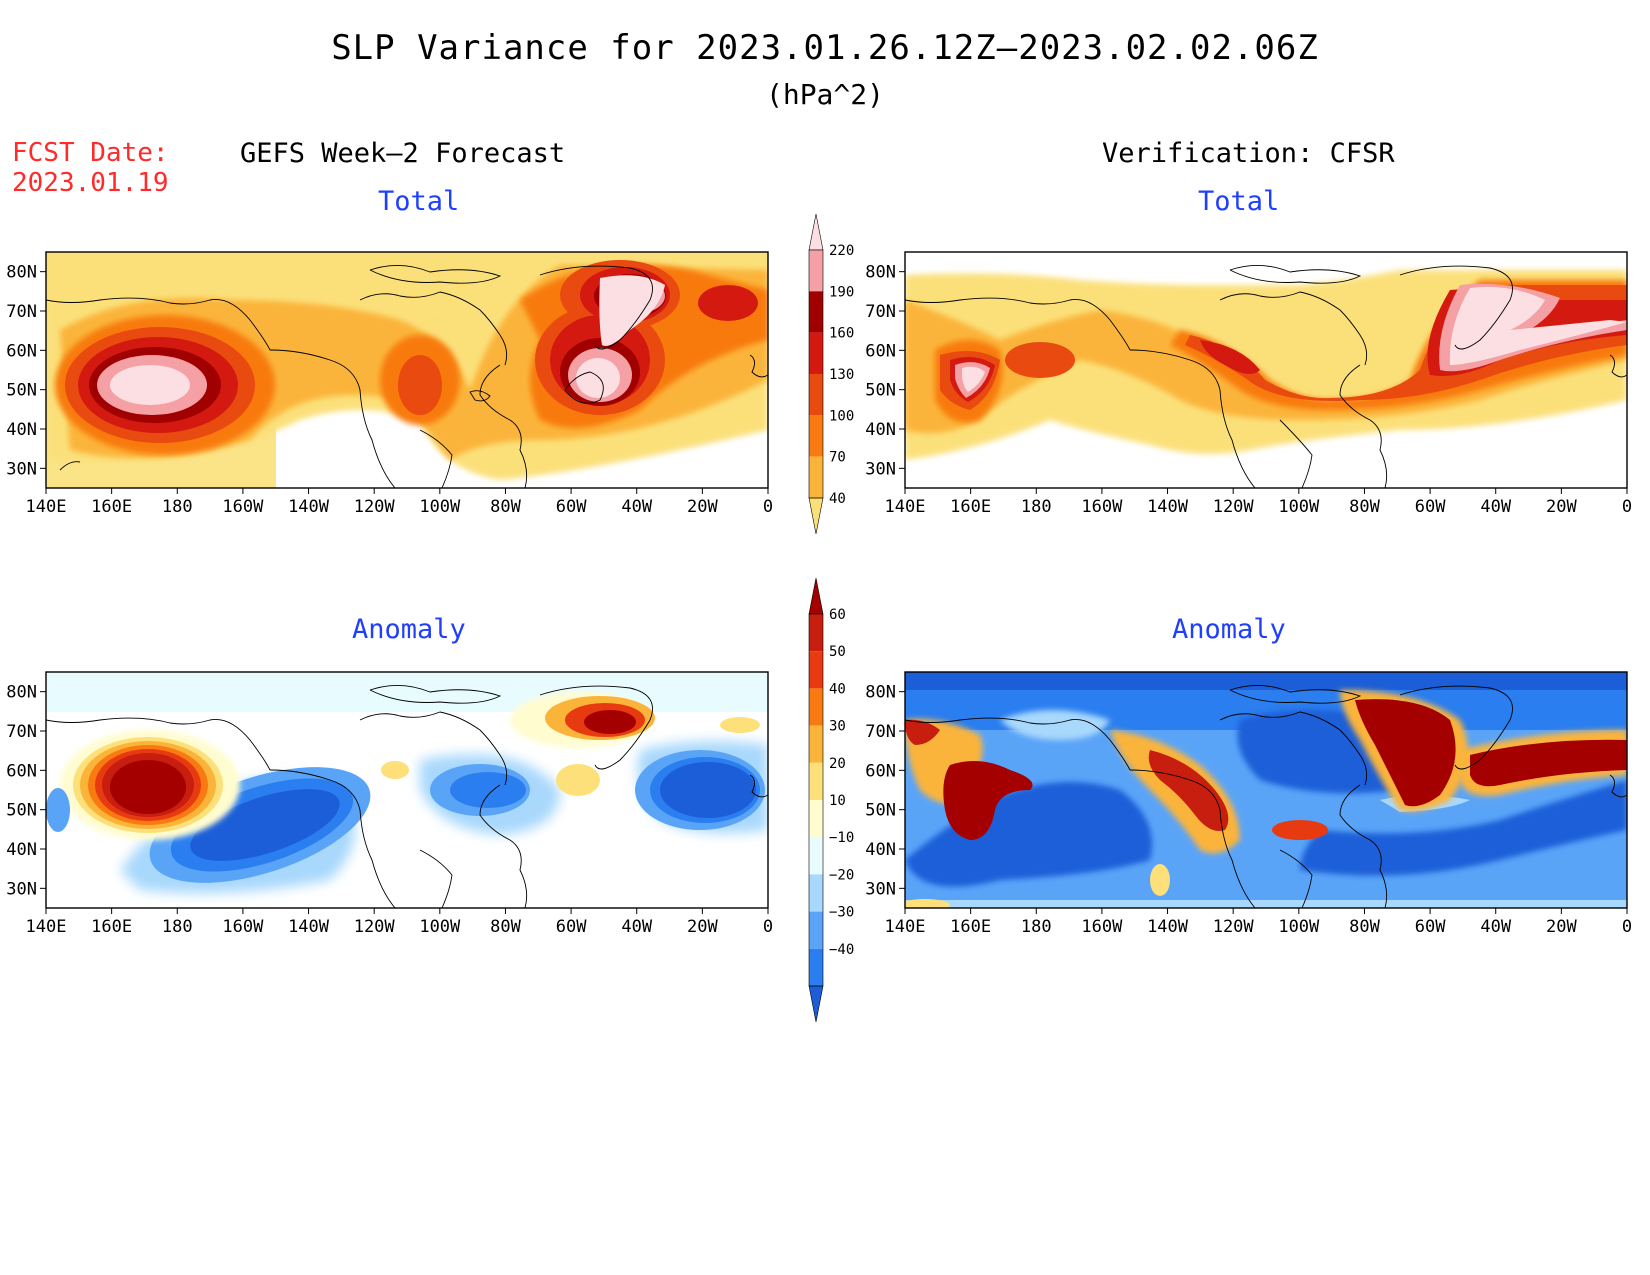 The image size is (1650, 1275). What do you see at coordinates (841, 913) in the screenshot?
I see `colorbar-level-label: −30` at bounding box center [841, 913].